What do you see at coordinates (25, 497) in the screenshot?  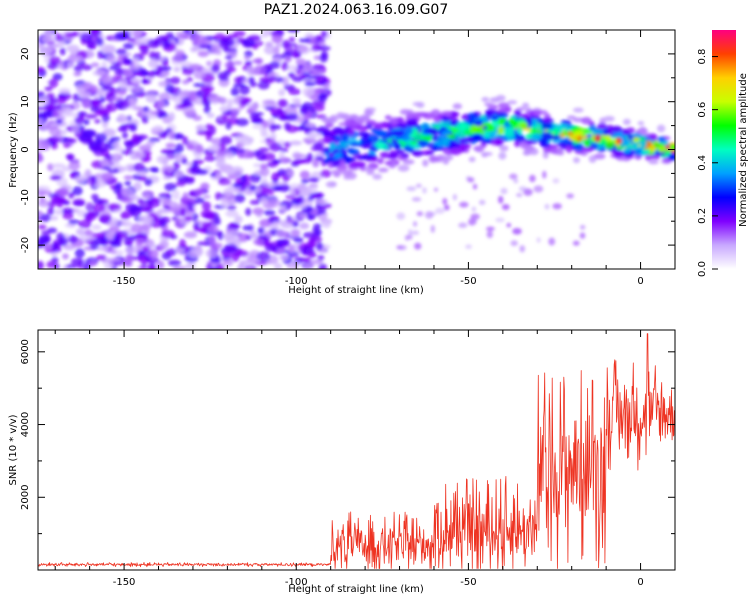 I see `snr-y-tick-label: 2000` at bounding box center [25, 497].